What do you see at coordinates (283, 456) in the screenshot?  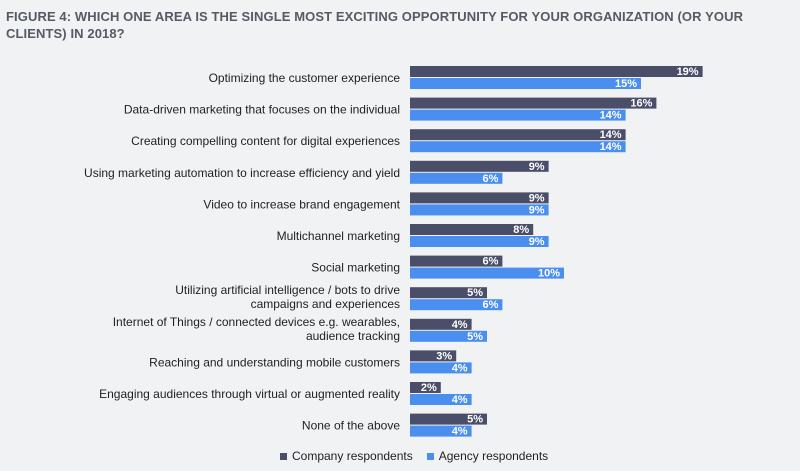 I see `legend-swatch-company` at bounding box center [283, 456].